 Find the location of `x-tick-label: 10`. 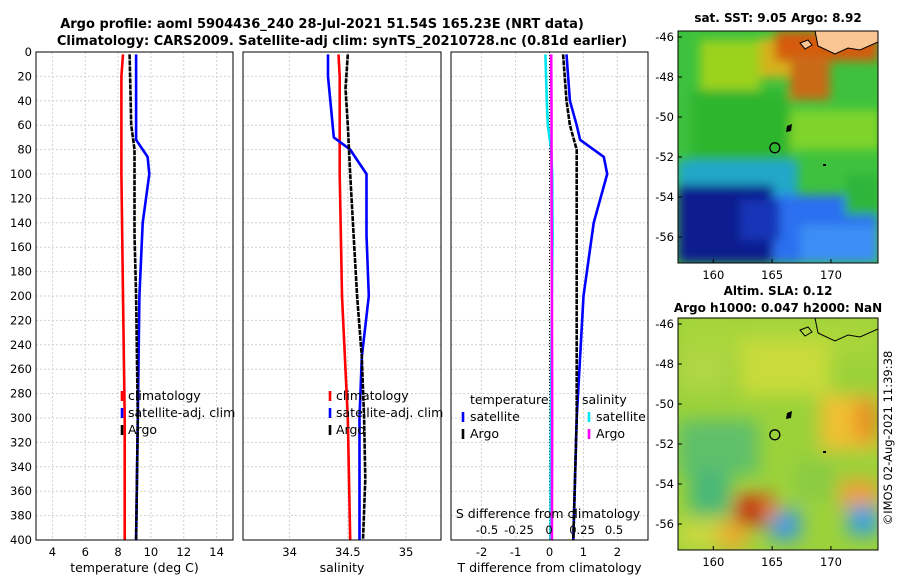

x-tick-label: 10 is located at coordinates (151, 552).